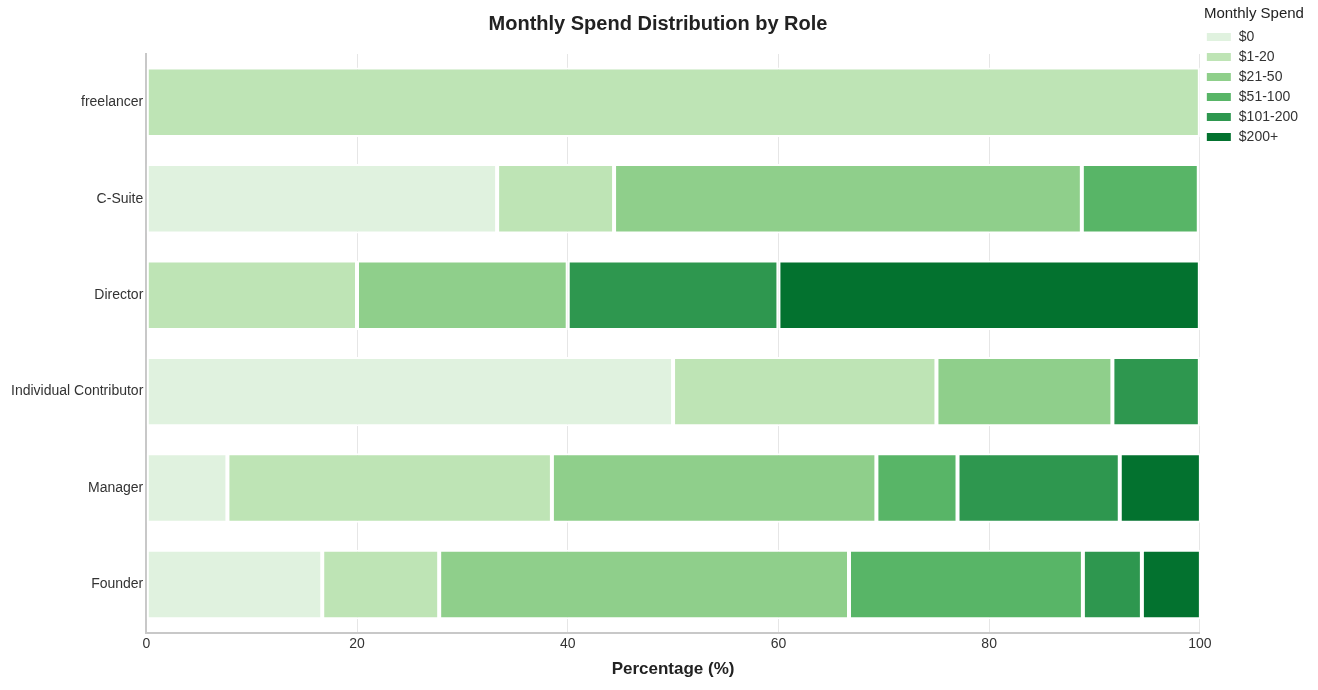 This screenshot has height=690, width=1318. I want to click on x-tick-label: 40, so click(567, 643).